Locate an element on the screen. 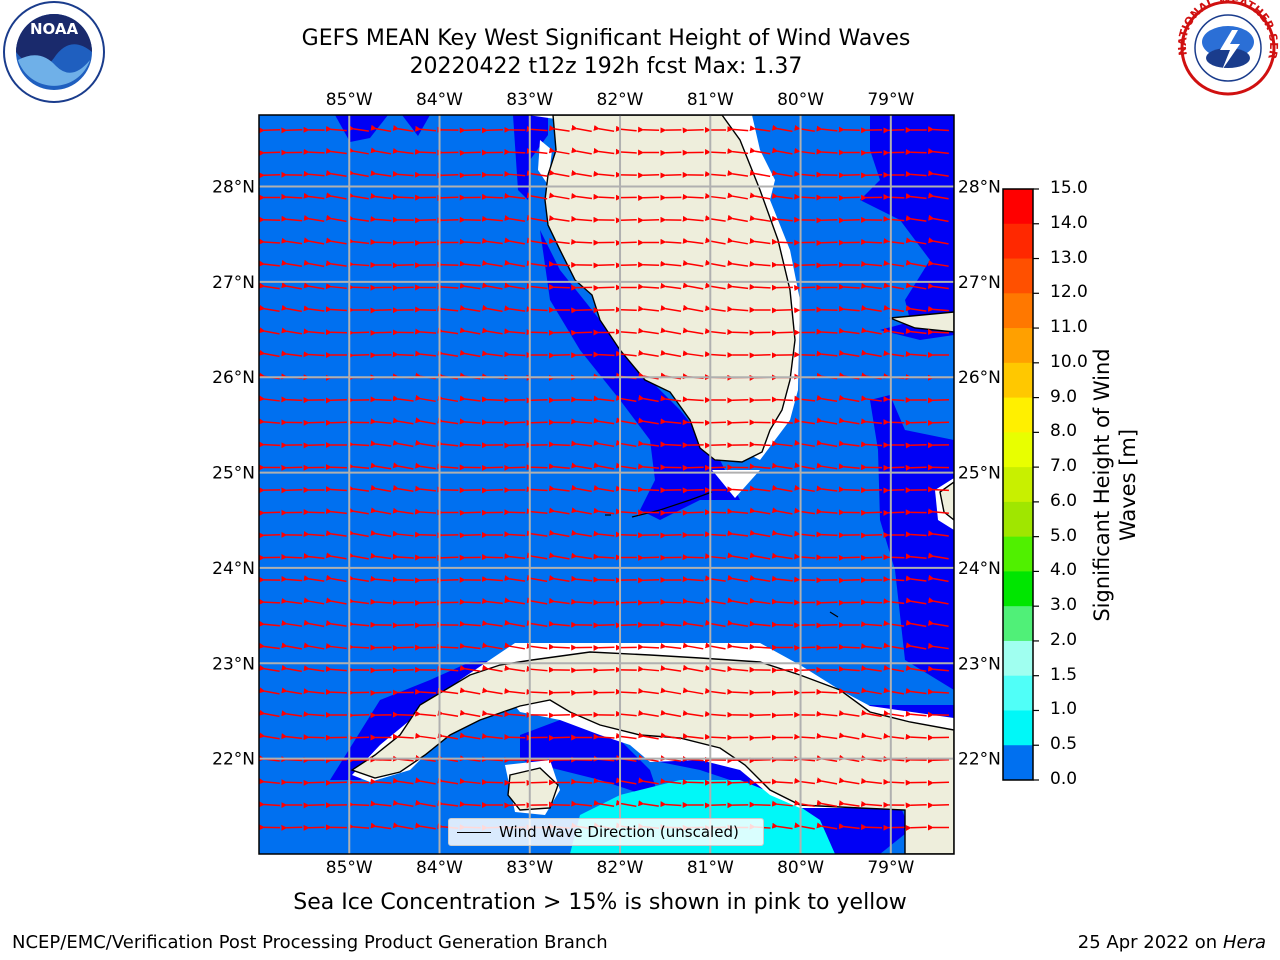  isla-juventud is located at coordinates (533, 789).